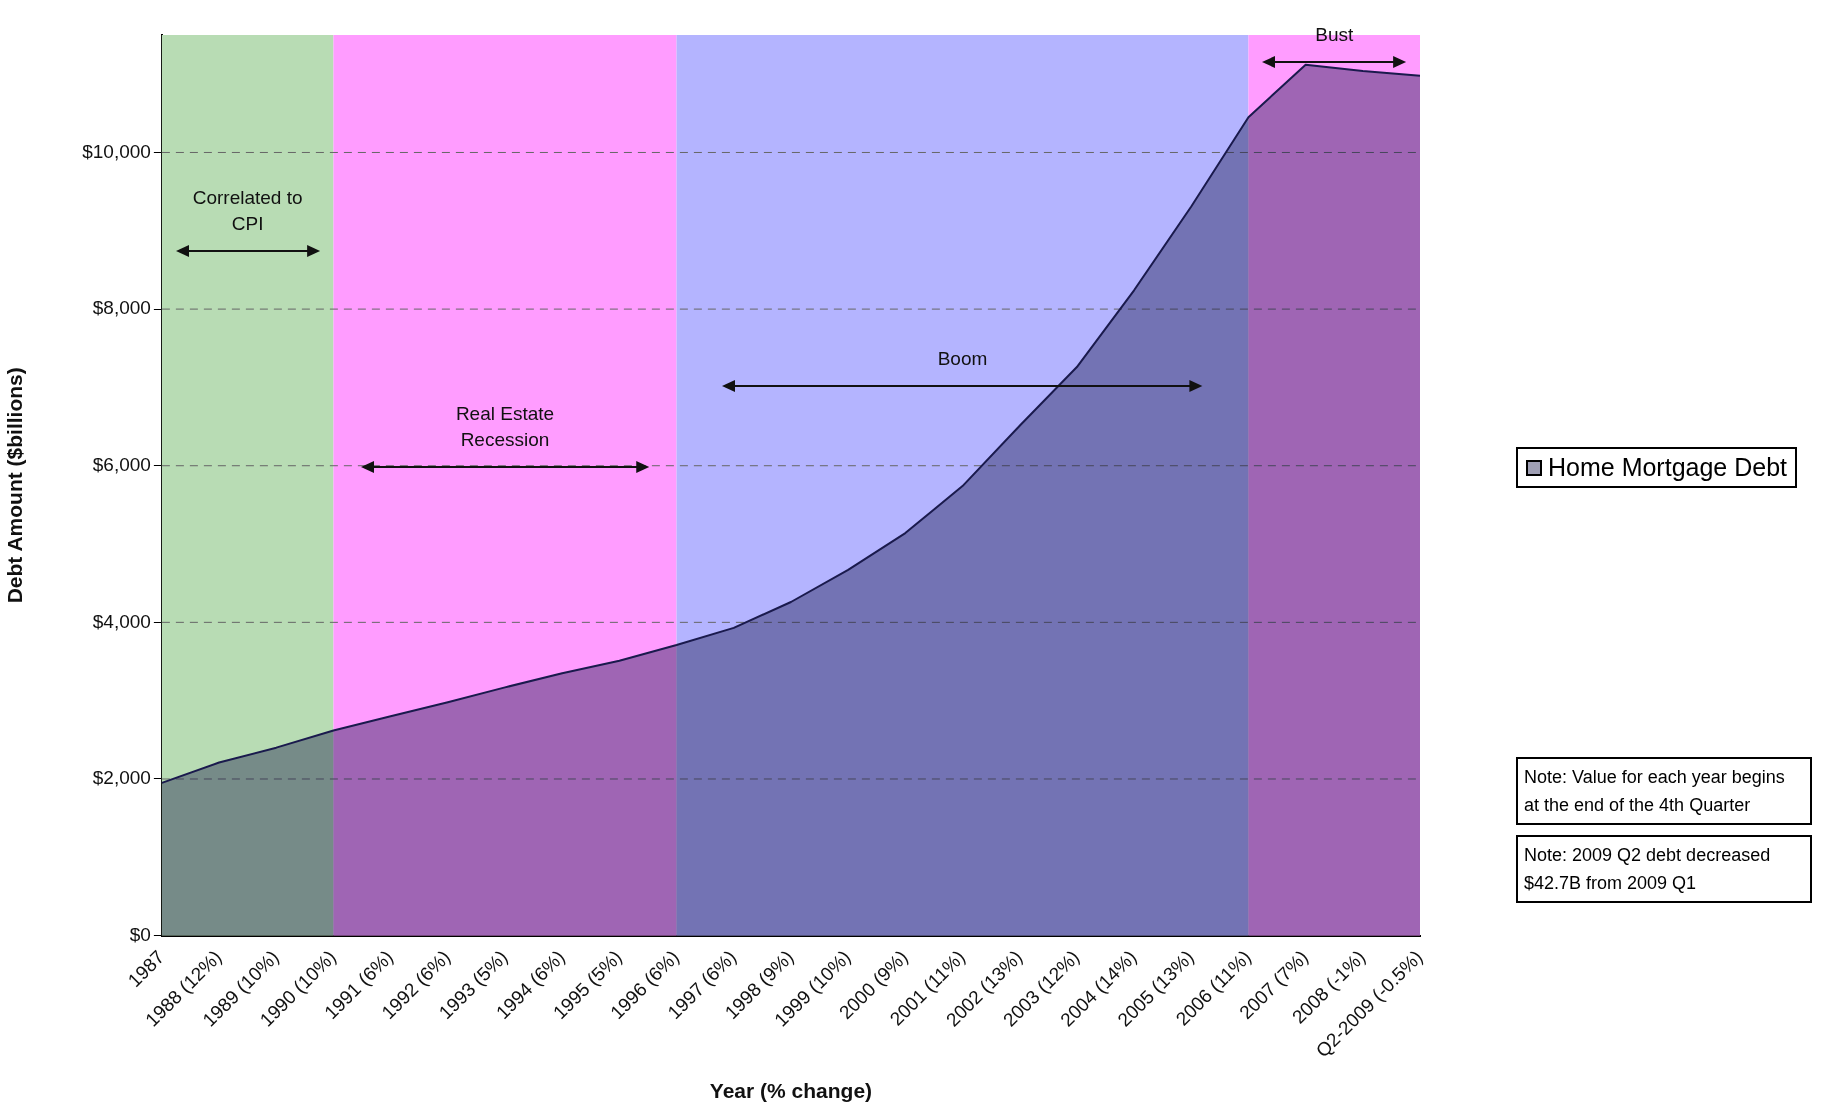  I want to click on y-tick-label: $0, so click(140, 934).